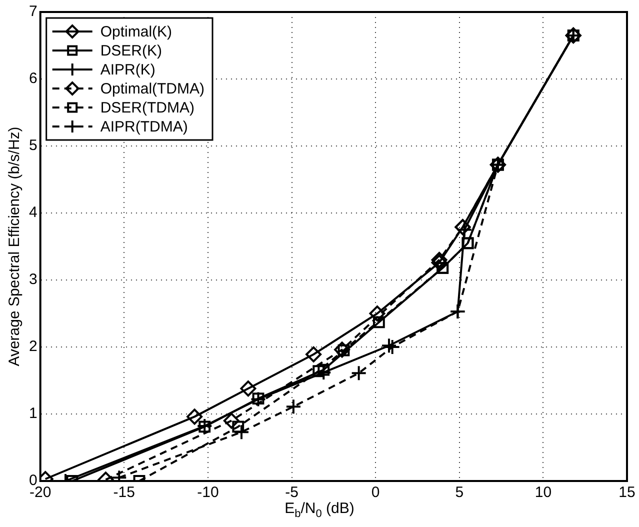 The width and height of the screenshot is (639, 527). Describe the element at coordinates (128, 70) in the screenshot. I see `legend-label: AIPR(K)` at that location.